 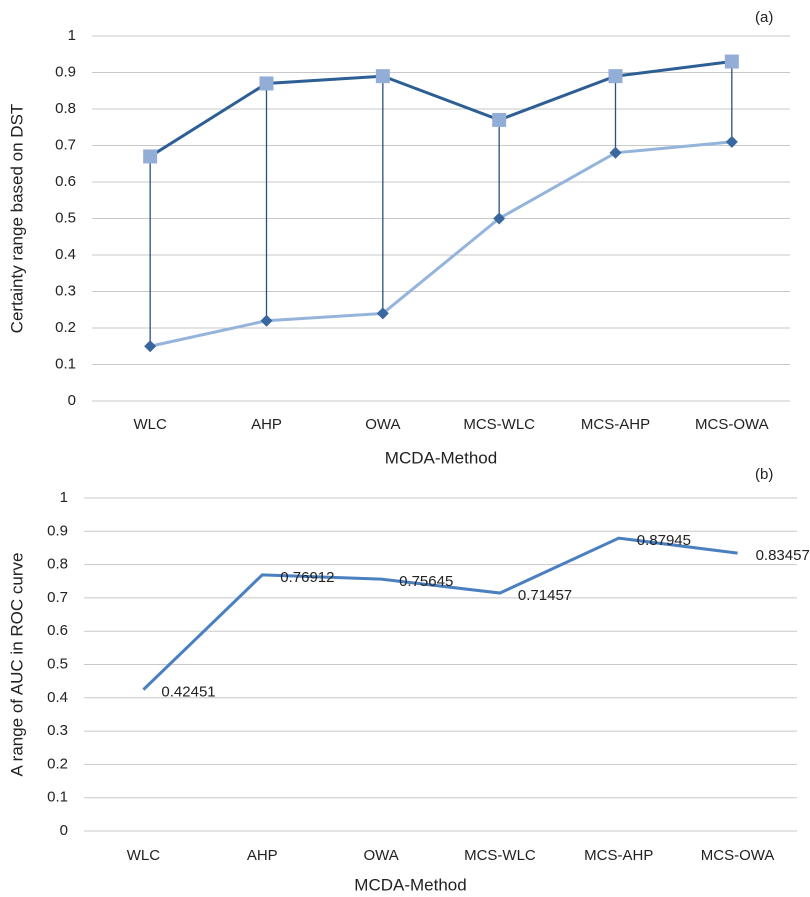 What do you see at coordinates (188, 692) in the screenshot?
I see `data-label: 0.42451` at bounding box center [188, 692].